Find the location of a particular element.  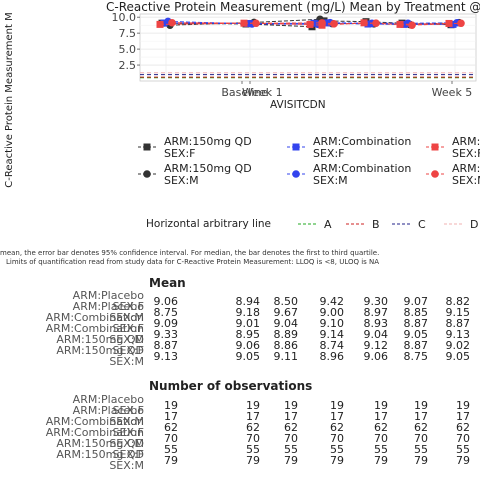

x-tick-label: Baseline is located at coordinates (244, 92).